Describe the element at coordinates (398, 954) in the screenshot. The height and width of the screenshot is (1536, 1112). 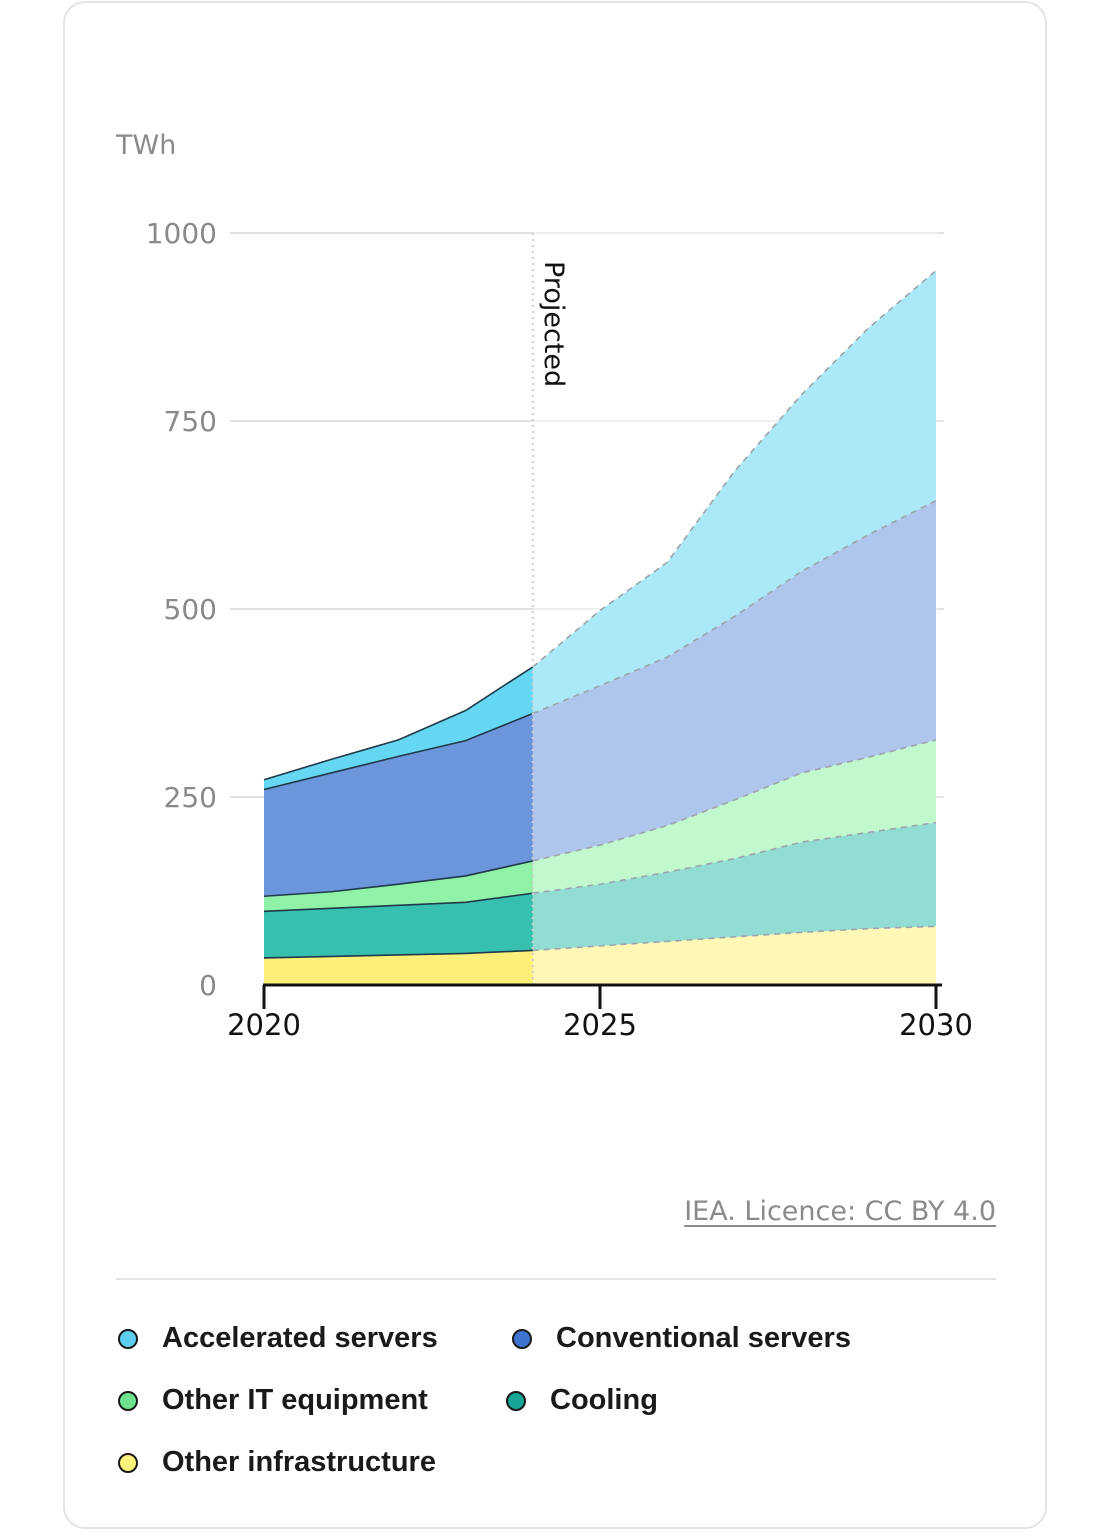
I see `boundary-other-infrastructure-historical` at that location.